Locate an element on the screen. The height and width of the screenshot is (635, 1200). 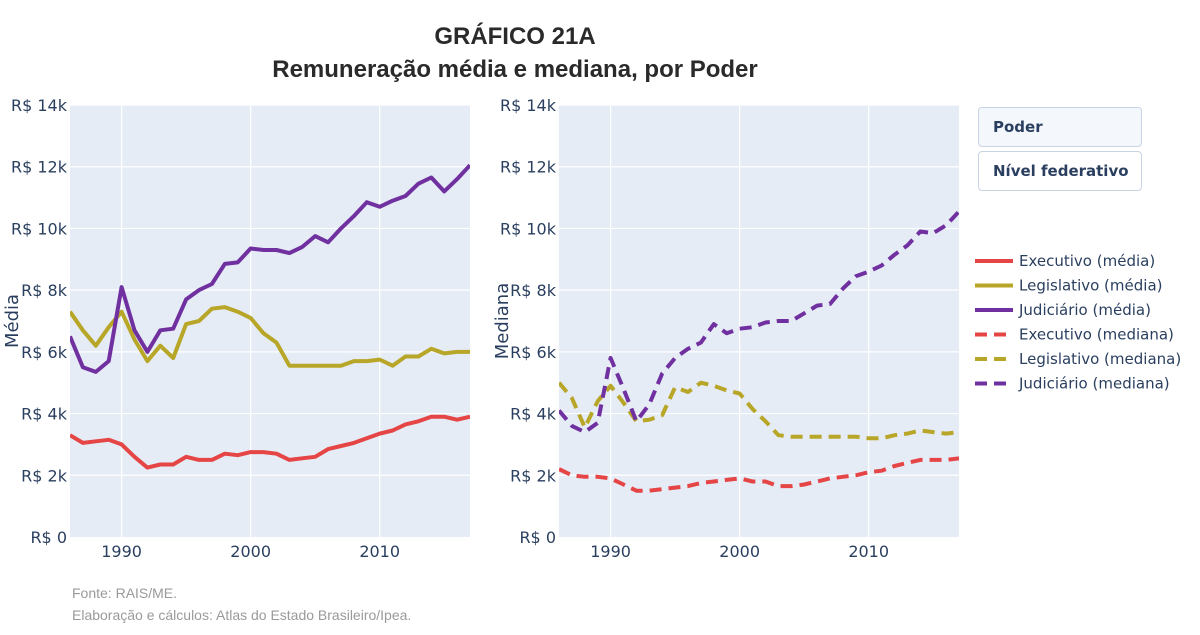
footer-source: Fonte: RAIS/ME. is located at coordinates (125, 593).